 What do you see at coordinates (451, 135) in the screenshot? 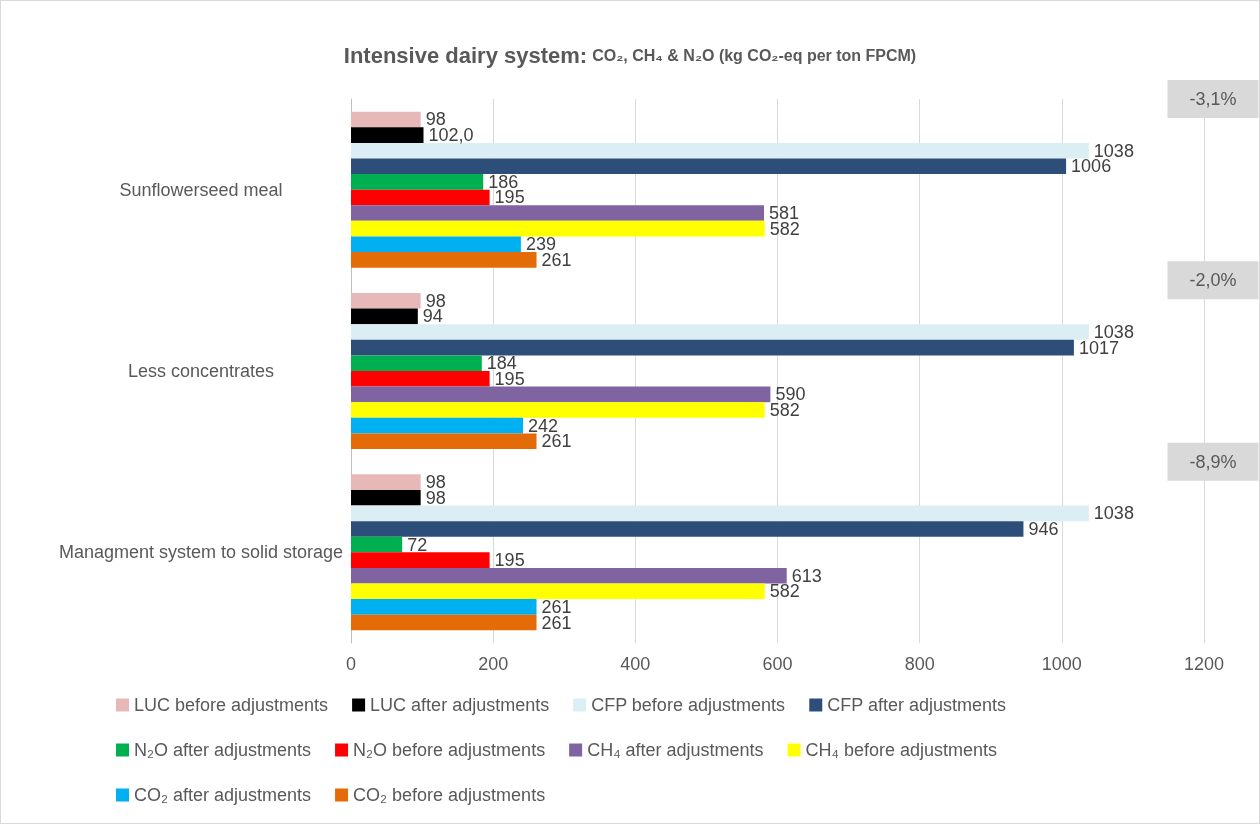
I see `data-label: 102,0` at bounding box center [451, 135].